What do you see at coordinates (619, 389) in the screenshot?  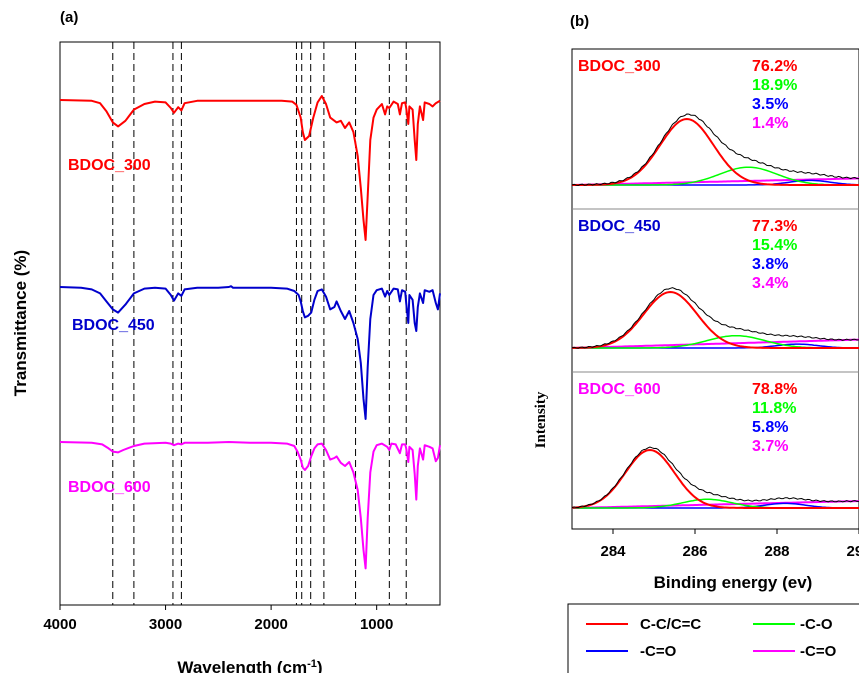 I see `xps-panel-name: BDOC_600` at bounding box center [619, 389].